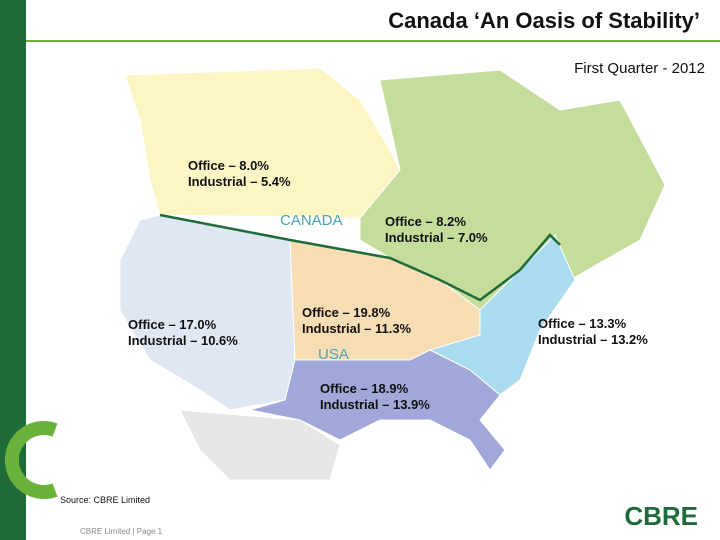 The width and height of the screenshot is (720, 540). What do you see at coordinates (183, 340) in the screenshot?
I see `industrial-label: Industrial – 10.6%` at bounding box center [183, 340].